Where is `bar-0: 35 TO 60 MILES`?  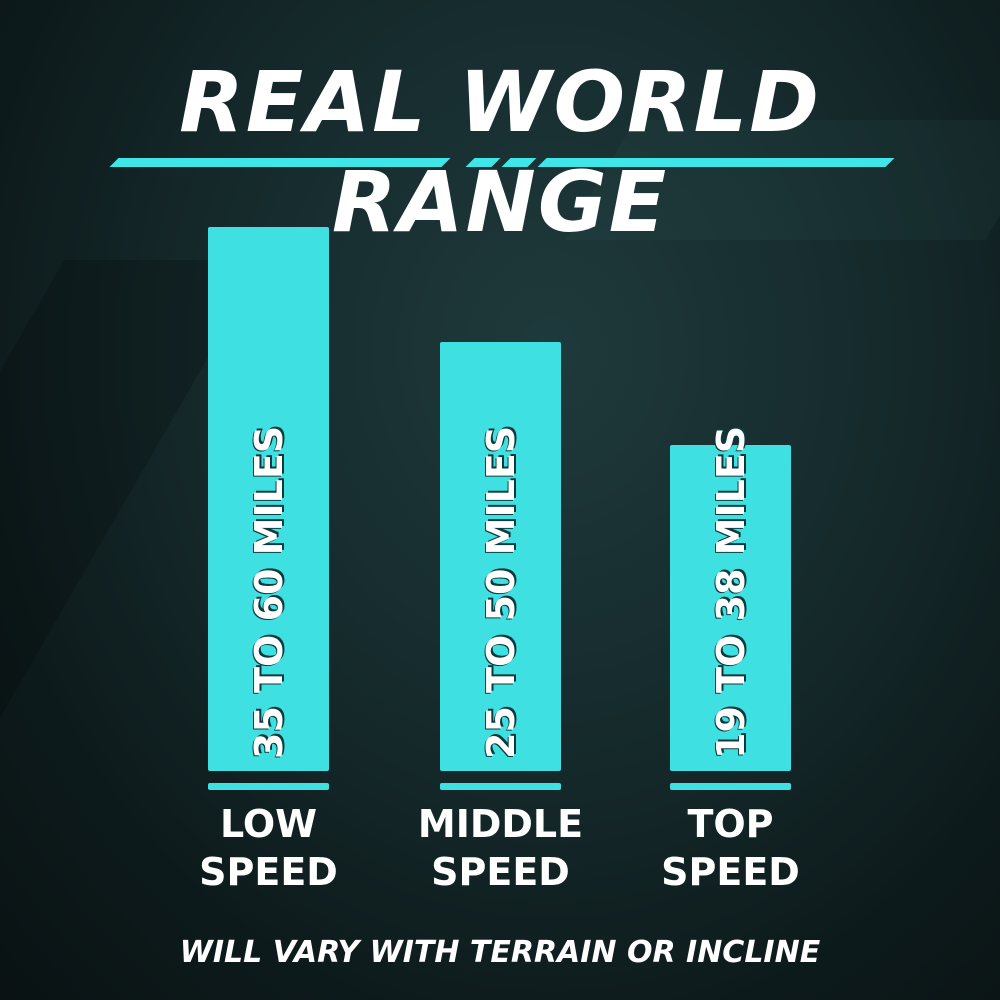
bar-0: 35 TO 60 MILES is located at coordinates (268, 499).